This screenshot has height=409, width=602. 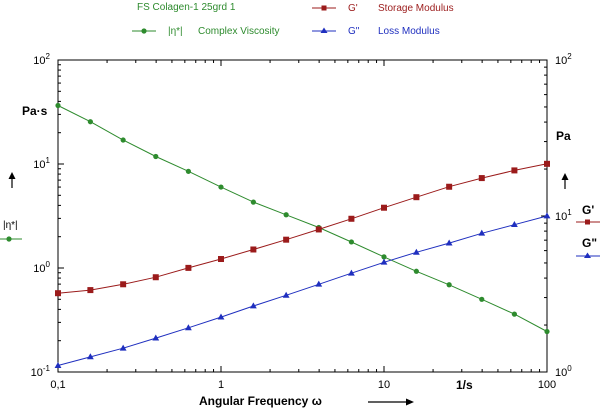 I want to click on legend-storage-marker, so click(x=324, y=8).